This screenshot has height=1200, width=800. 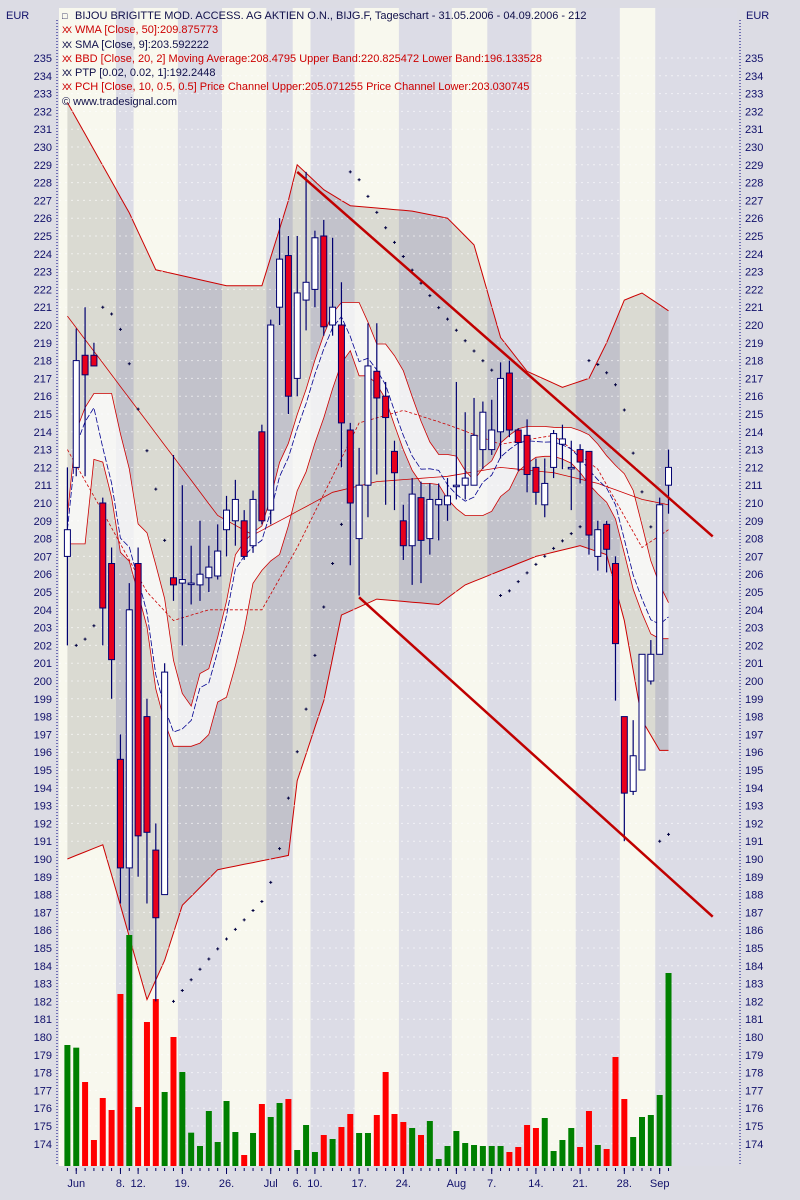 I want to click on y-tick-label-left: 209, so click(x=43, y=522).